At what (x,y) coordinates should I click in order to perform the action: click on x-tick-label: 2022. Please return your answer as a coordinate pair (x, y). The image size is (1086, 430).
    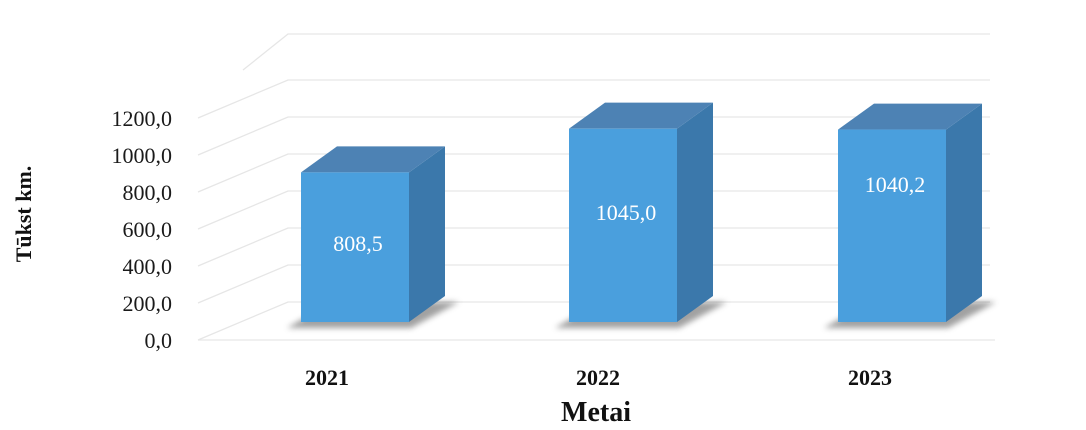
    Looking at the image, I should click on (598, 377).